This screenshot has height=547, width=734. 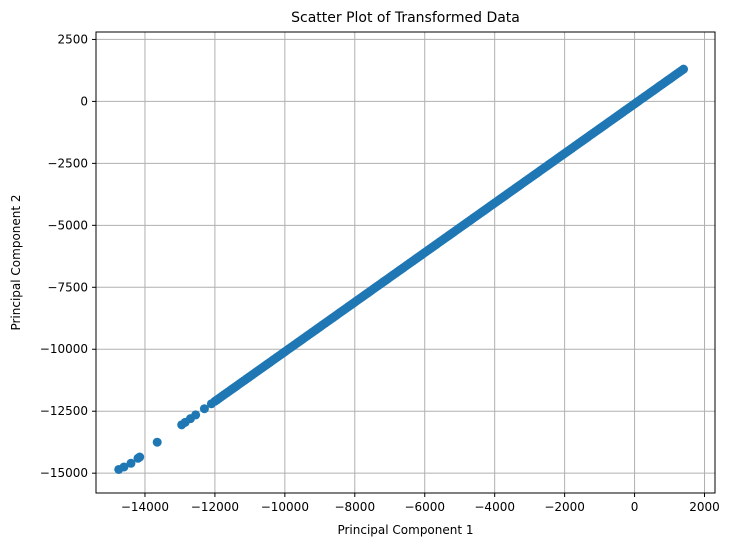 I want to click on x-tick-label: 2000, so click(x=704, y=507).